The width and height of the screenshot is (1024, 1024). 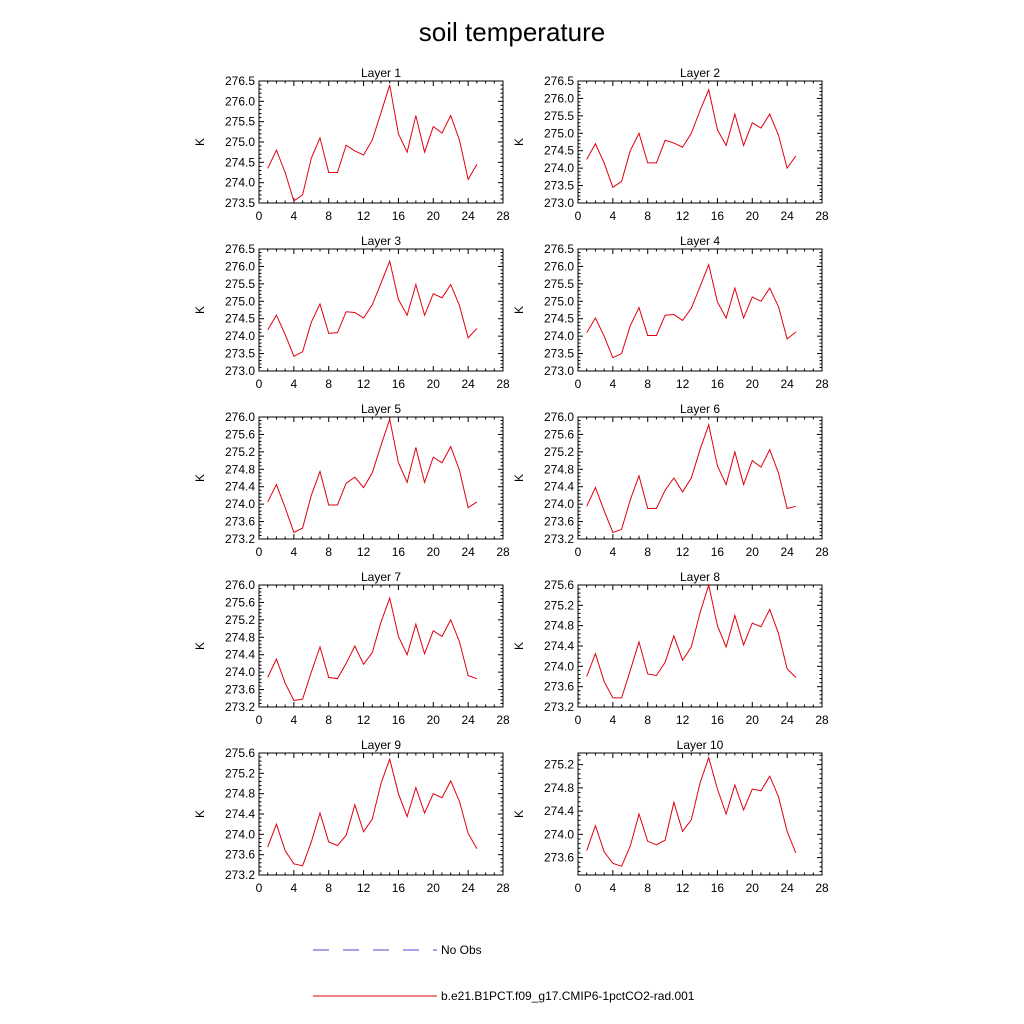 I want to click on legend-label-no-obs: No Obs, so click(x=461, y=950).